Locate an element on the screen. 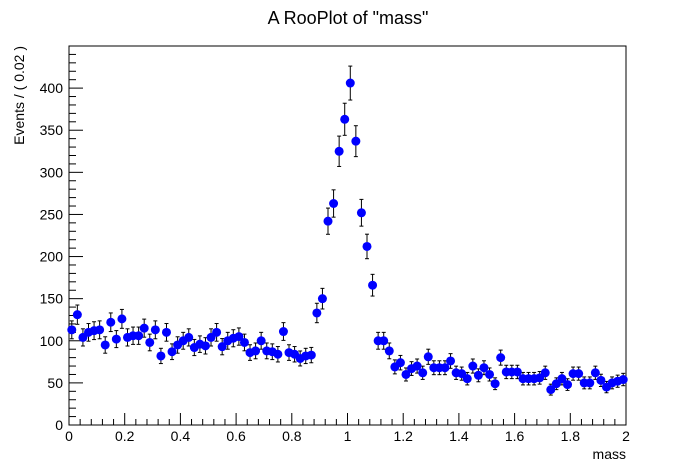 This screenshot has height=472, width=696. y-tick-label: 150 is located at coordinates (52, 299).